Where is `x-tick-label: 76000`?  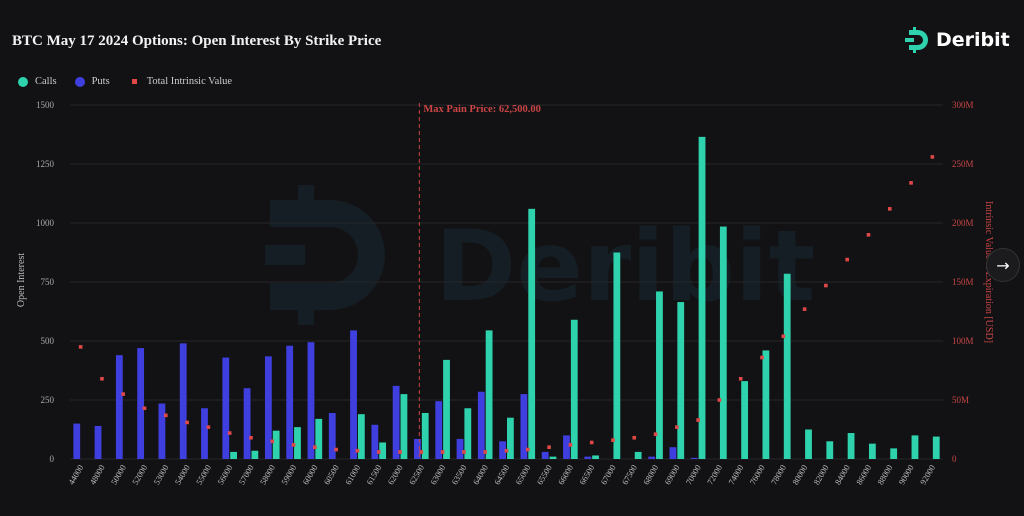 x-tick-label: 76000 is located at coordinates (756, 474).